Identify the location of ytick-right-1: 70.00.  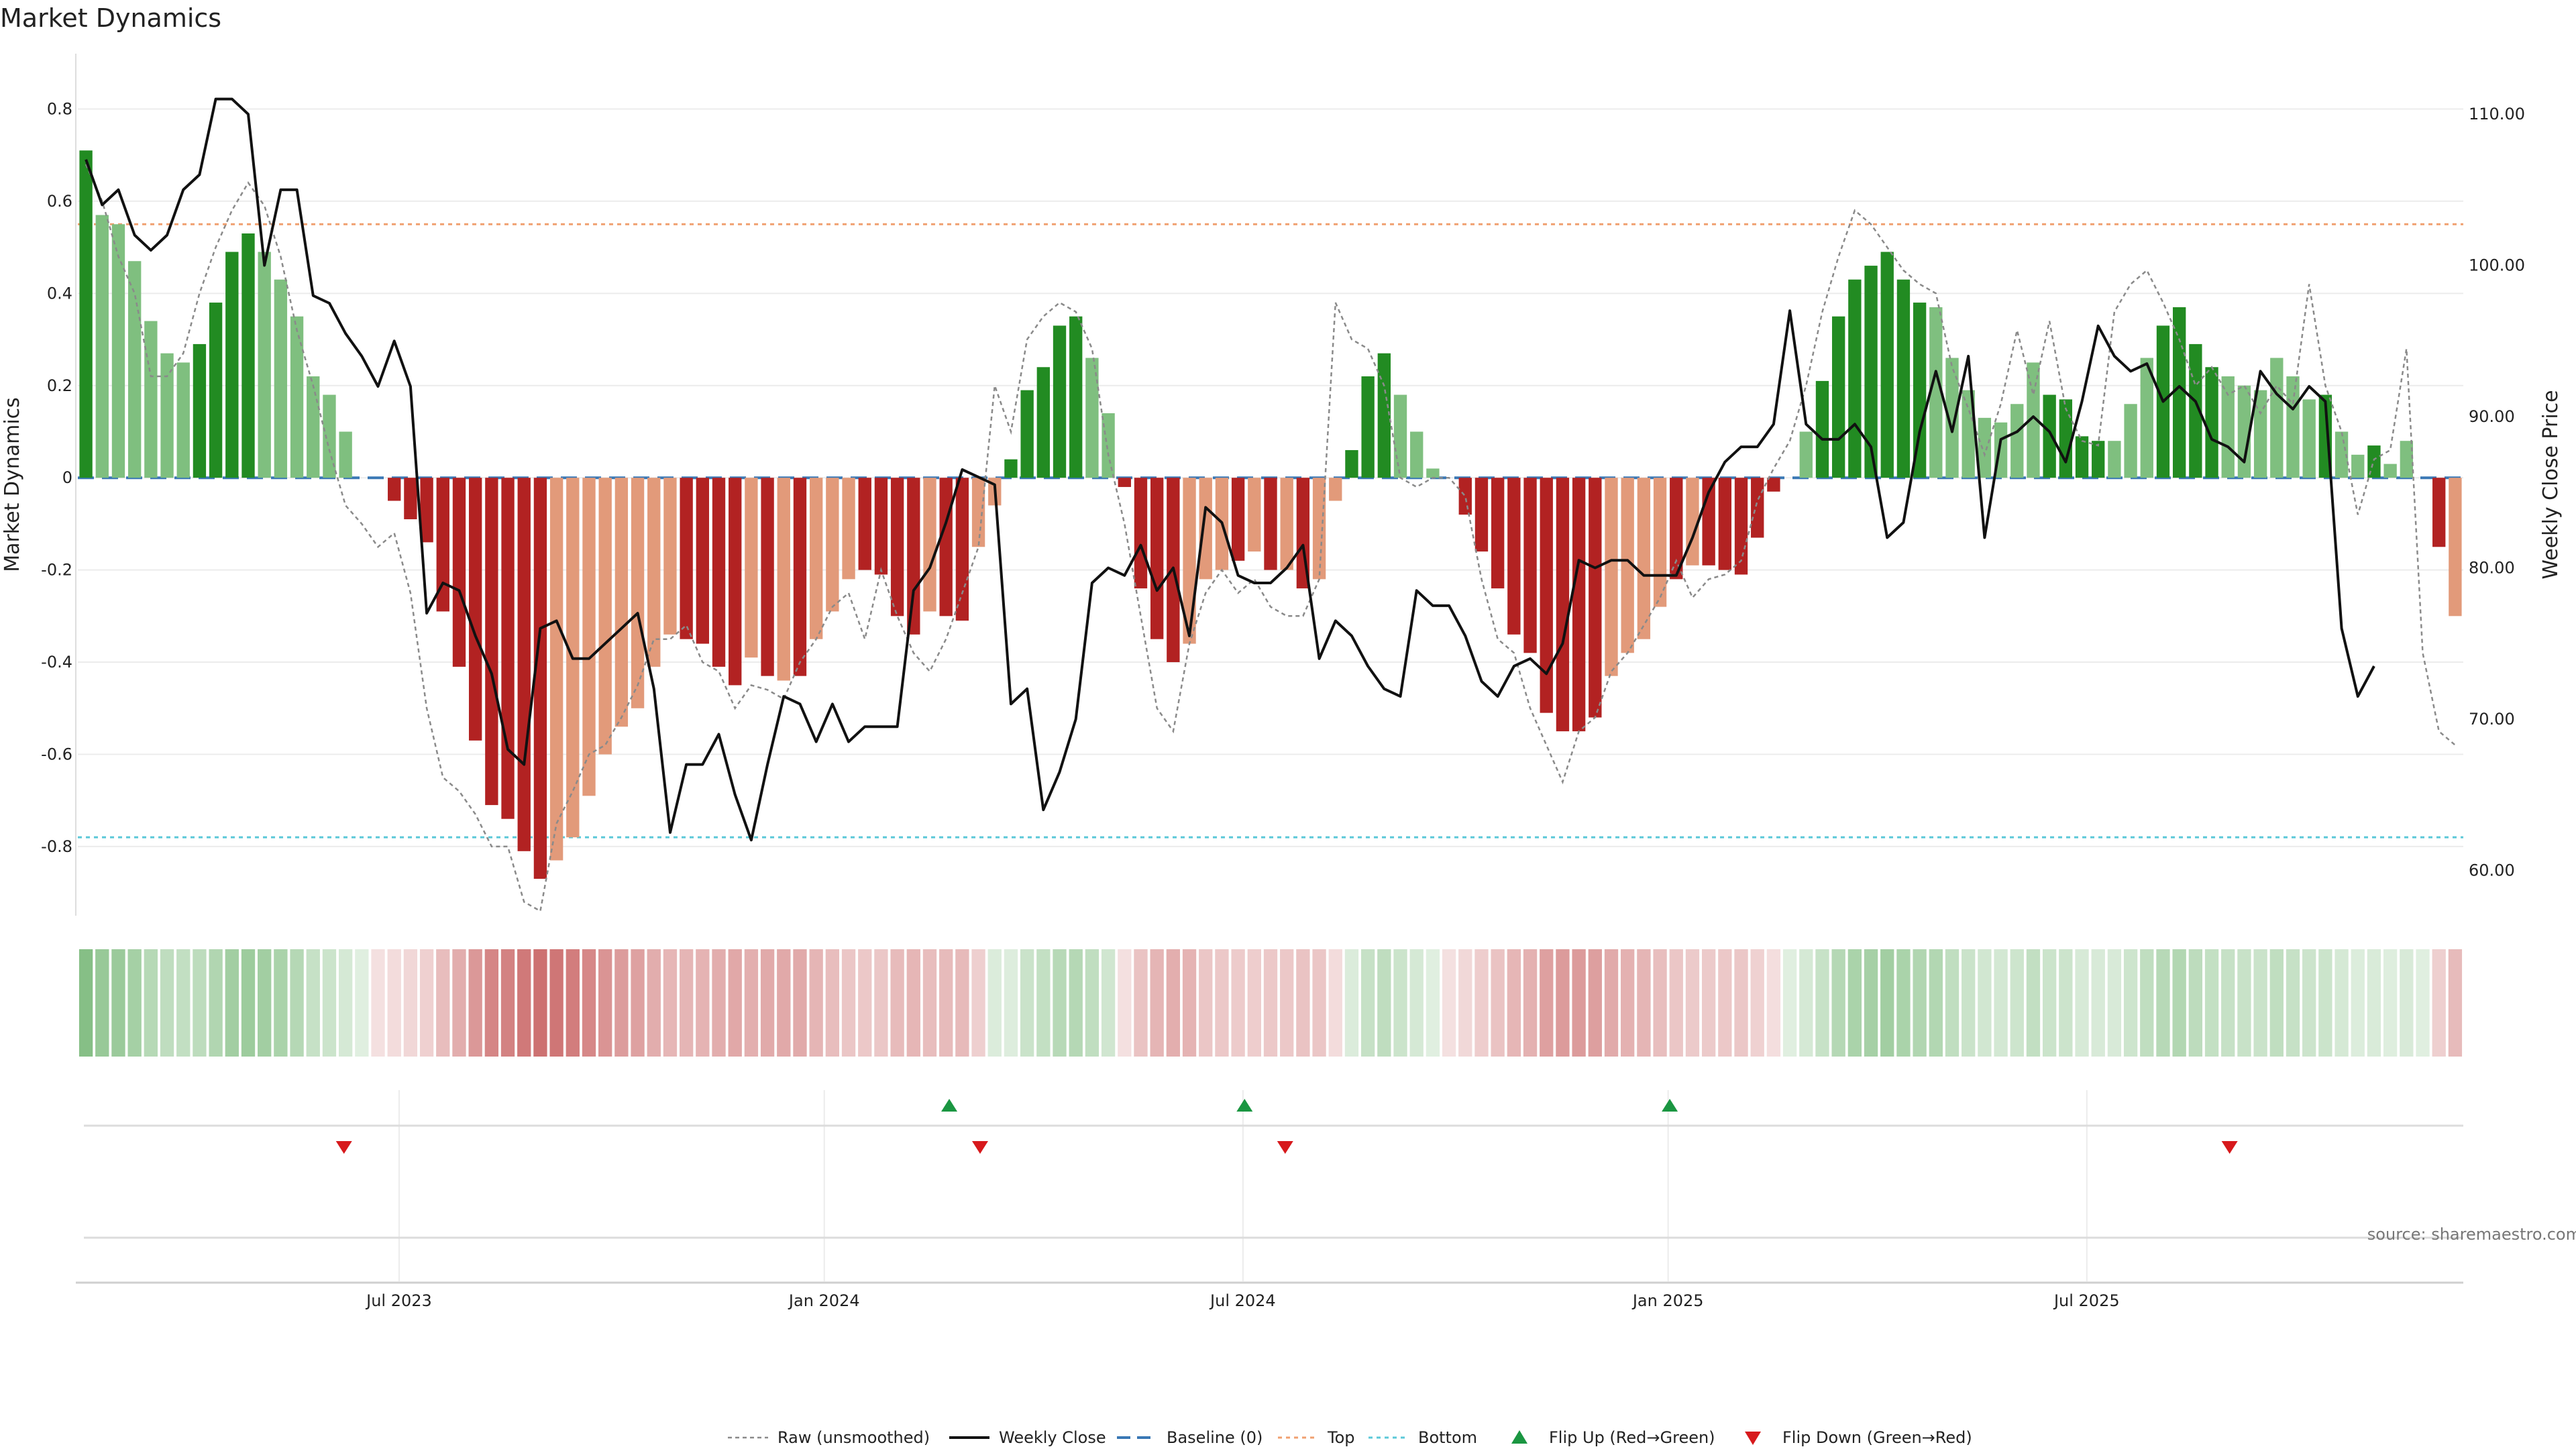
(2492, 719).